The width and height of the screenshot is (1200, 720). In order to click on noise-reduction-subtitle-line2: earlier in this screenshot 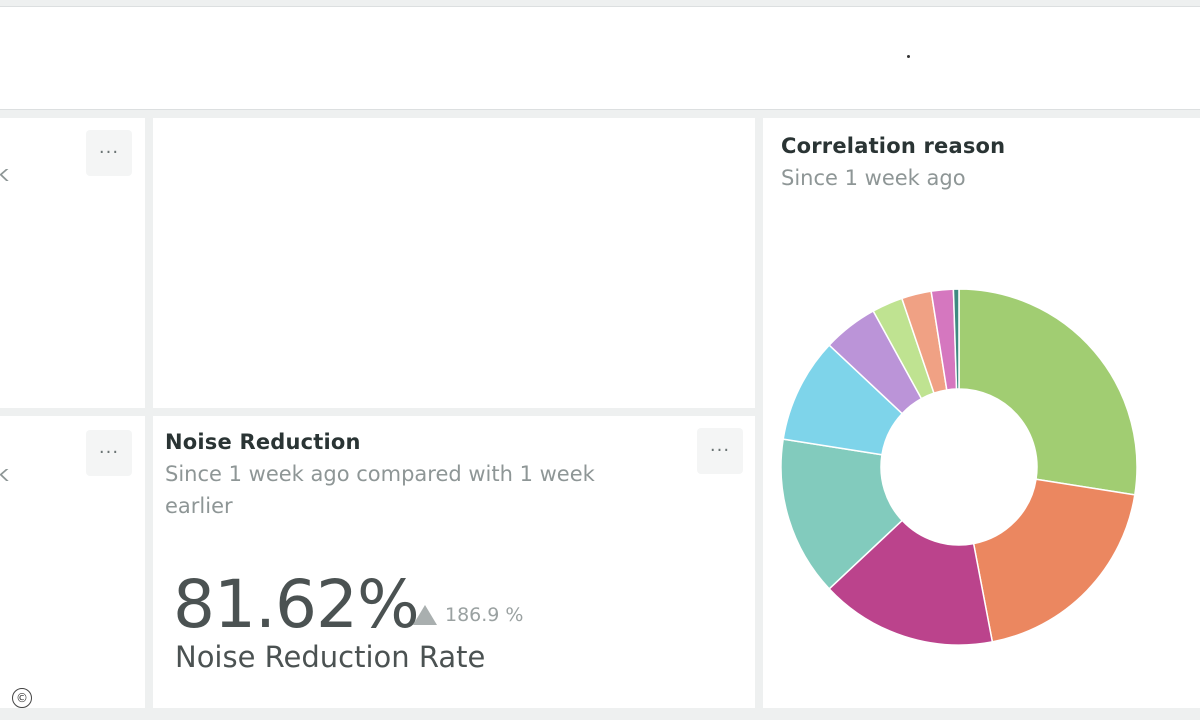, I will do `click(199, 506)`.